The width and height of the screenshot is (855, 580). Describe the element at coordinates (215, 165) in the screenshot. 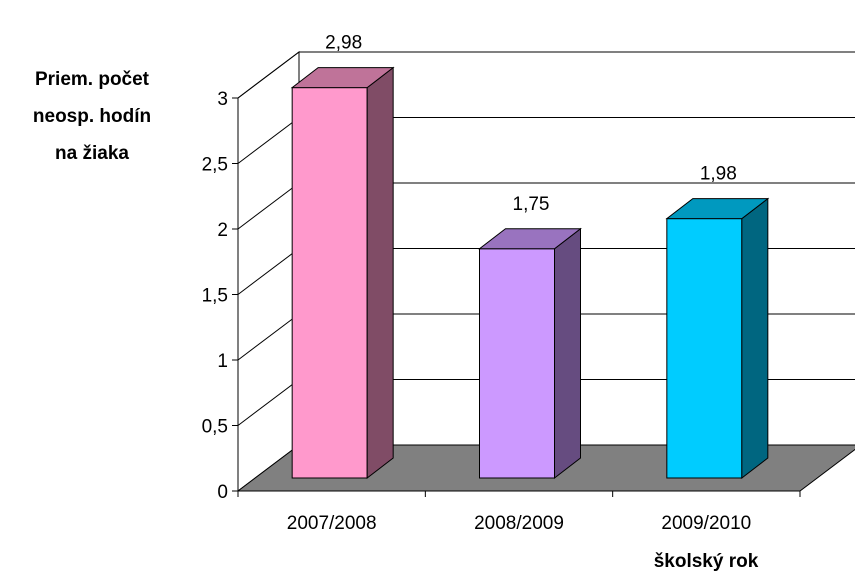

I see `y-tick-label: 2,5` at that location.